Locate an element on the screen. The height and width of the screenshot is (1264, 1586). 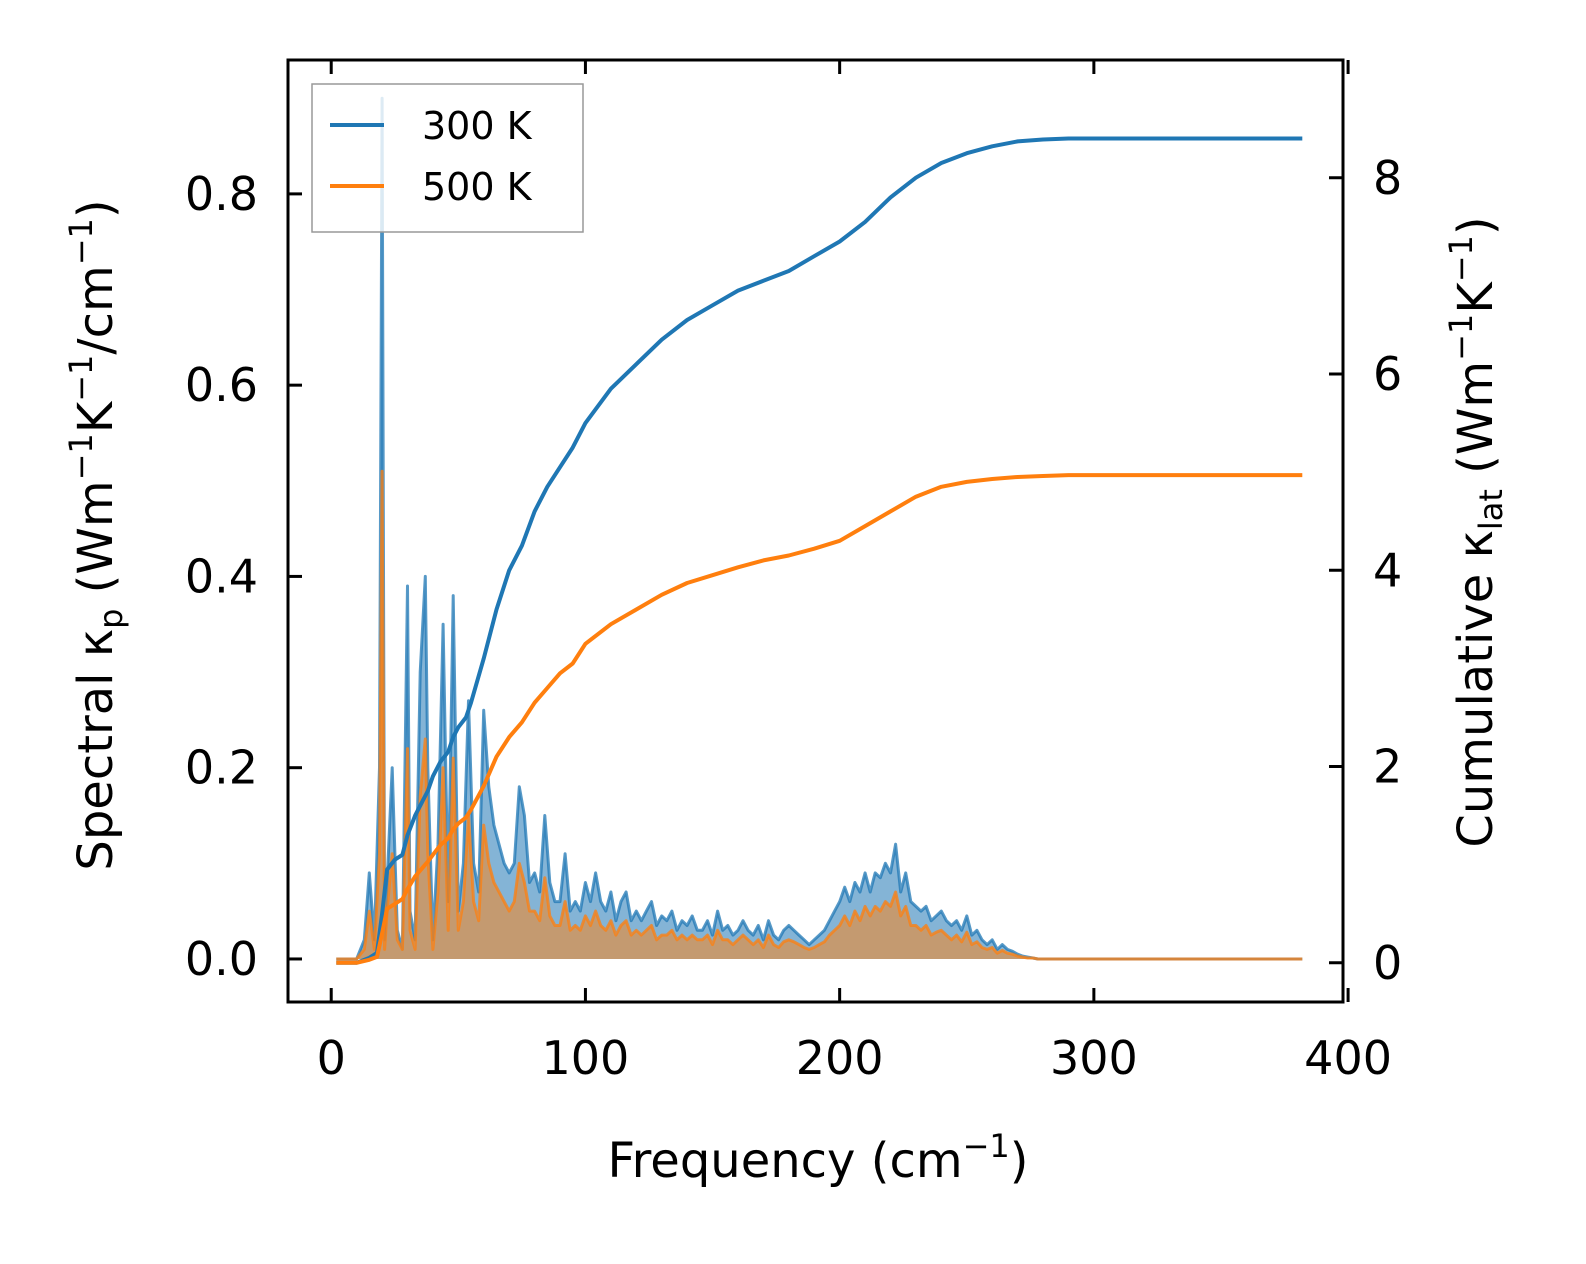
x-axis-label: Frequency (cm−1) is located at coordinates (817, 1158).